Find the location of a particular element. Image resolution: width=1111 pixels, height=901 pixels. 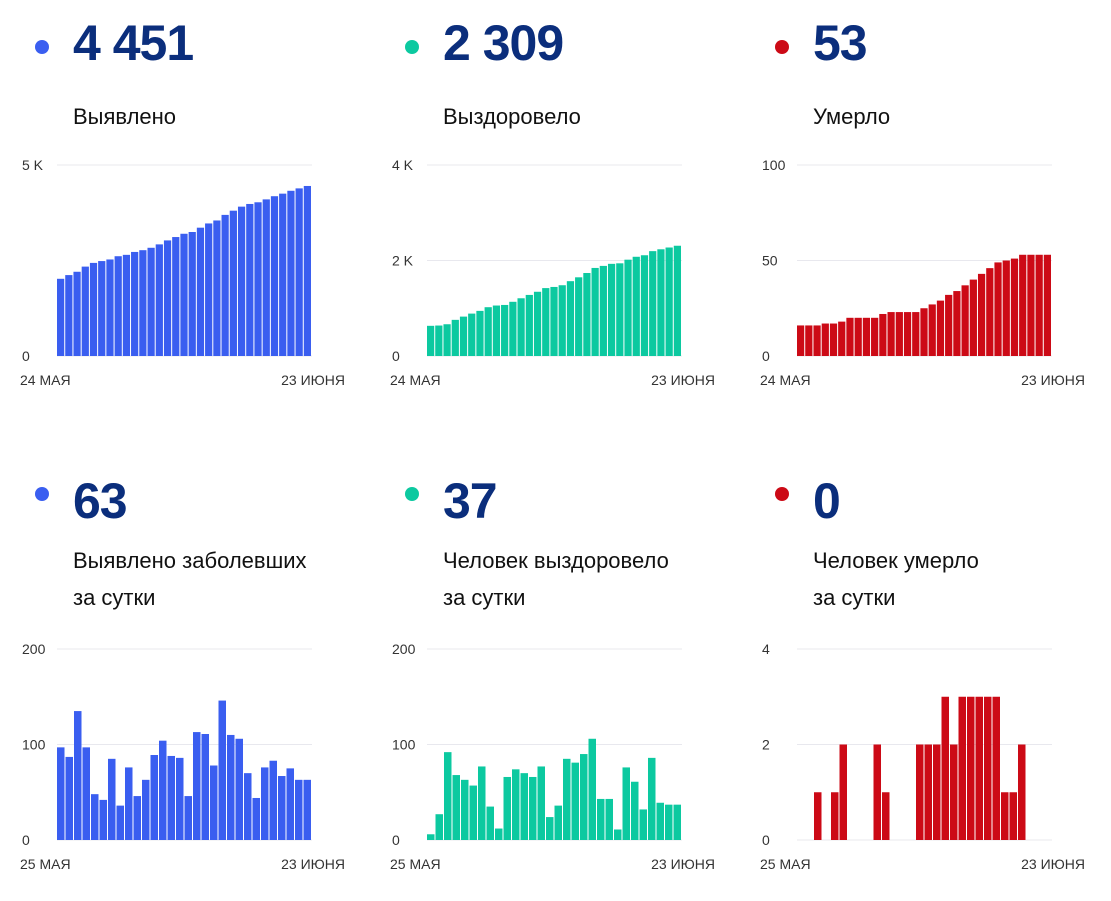

stat-label: Человек умерло за сутки is located at coordinates (896, 579).